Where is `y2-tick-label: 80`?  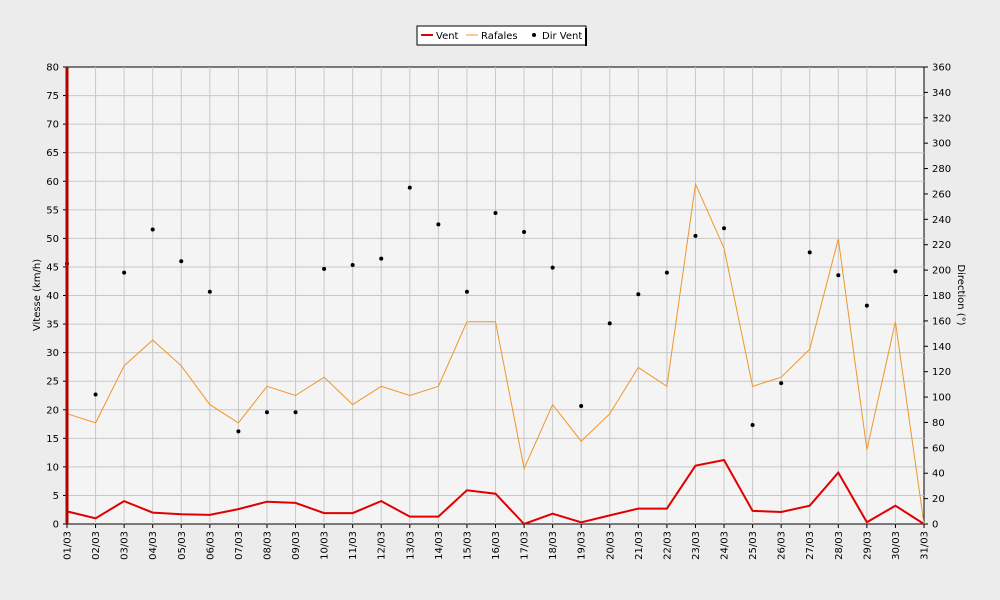
y2-tick-label: 80 is located at coordinates (938, 423).